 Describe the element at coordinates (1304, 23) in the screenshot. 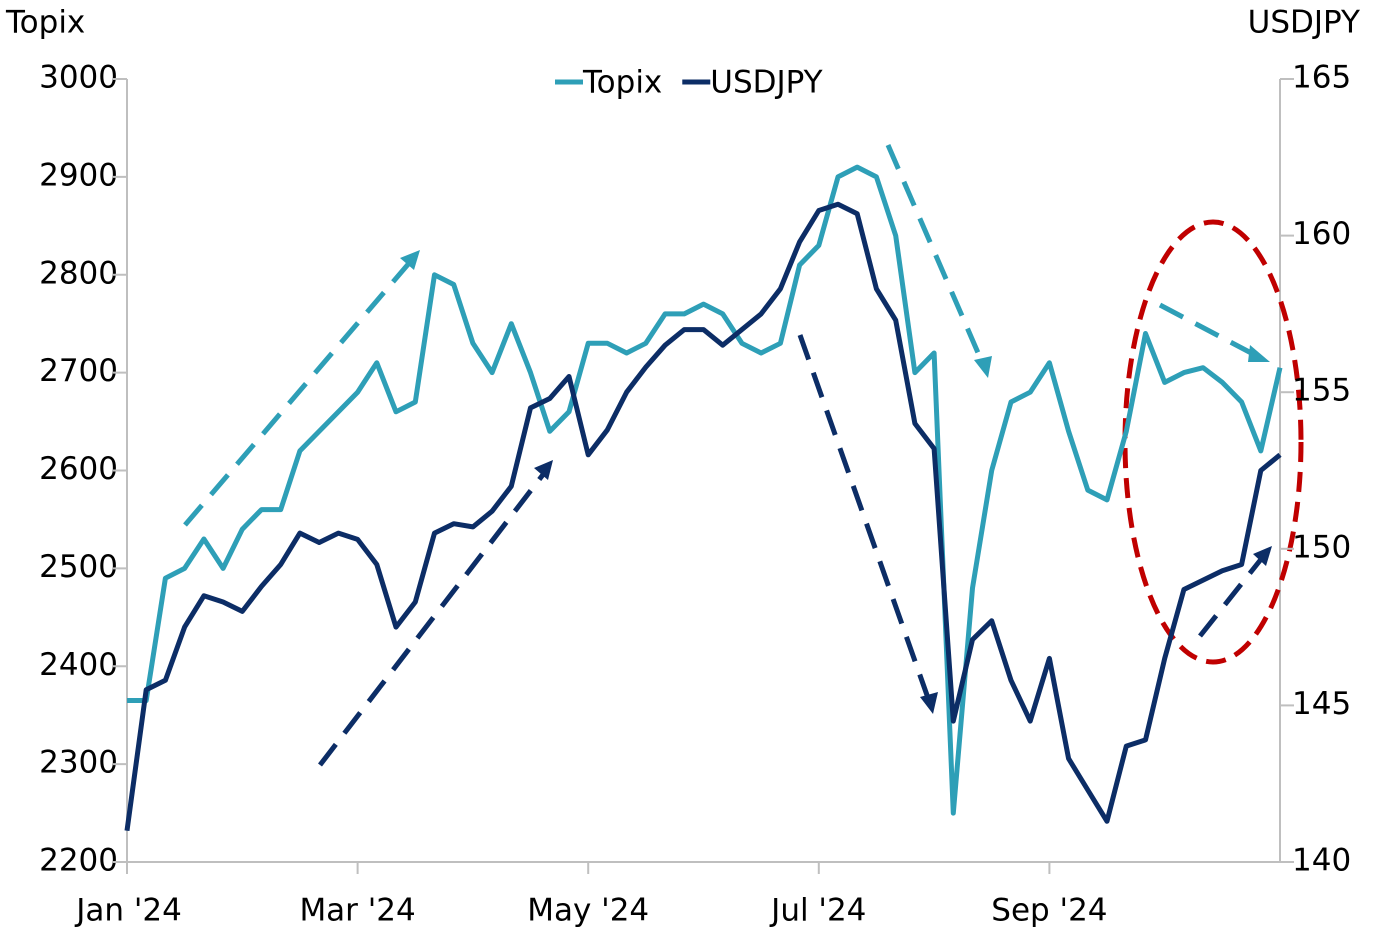

I see `right-axis-title: USDJPY` at that location.